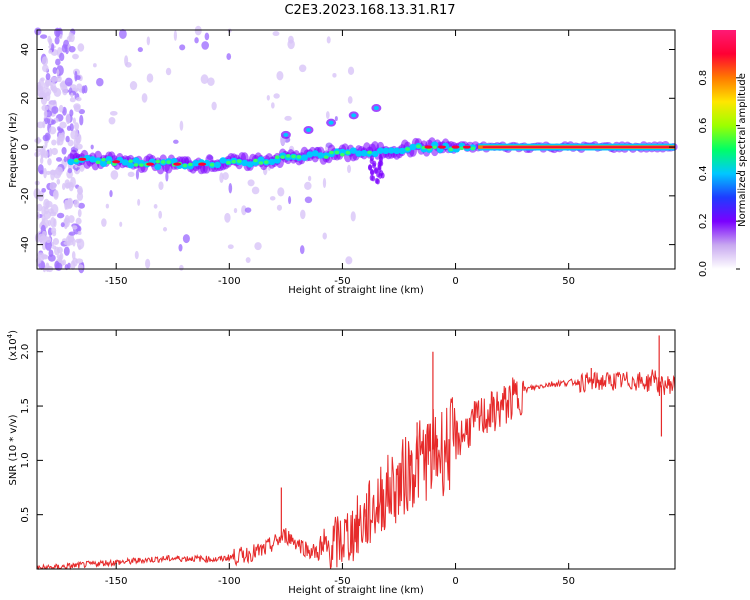 The image size is (750, 600). I want to click on harmonic-blob, so click(354, 115).